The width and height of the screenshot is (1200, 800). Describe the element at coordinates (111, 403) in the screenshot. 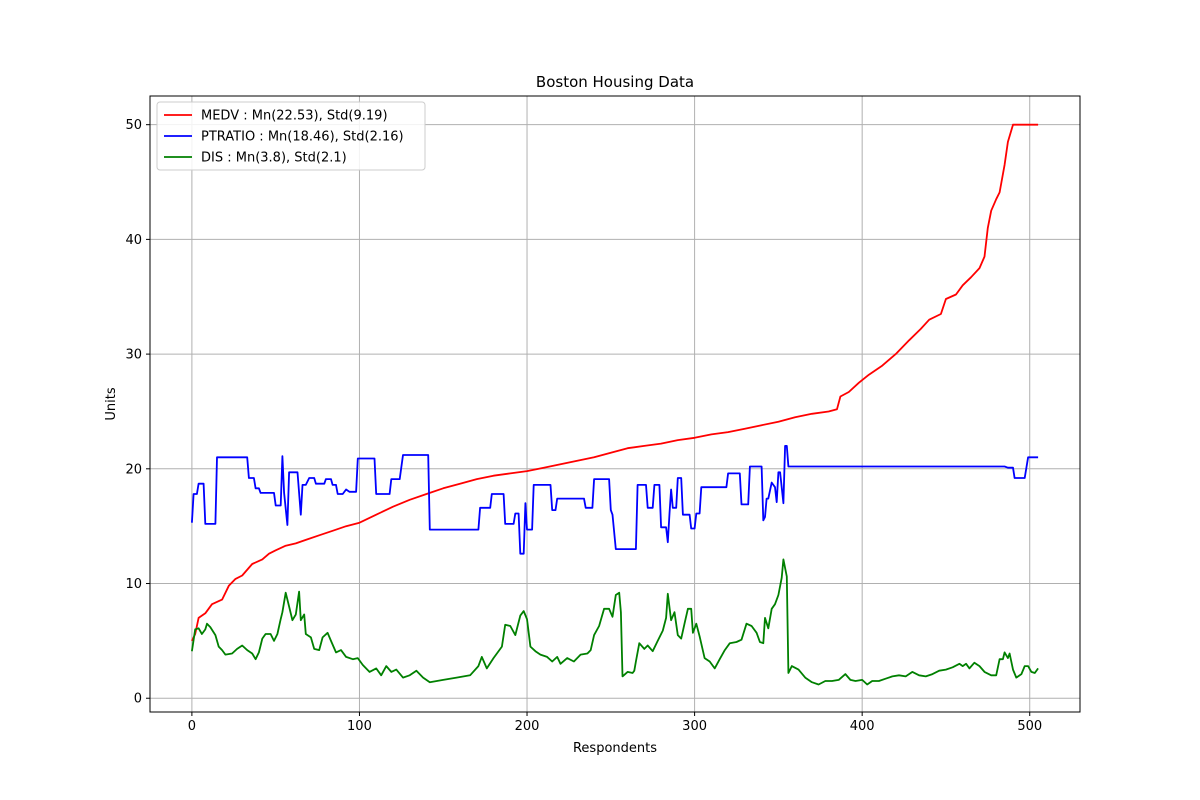

I see `y-axis-label: Units` at that location.